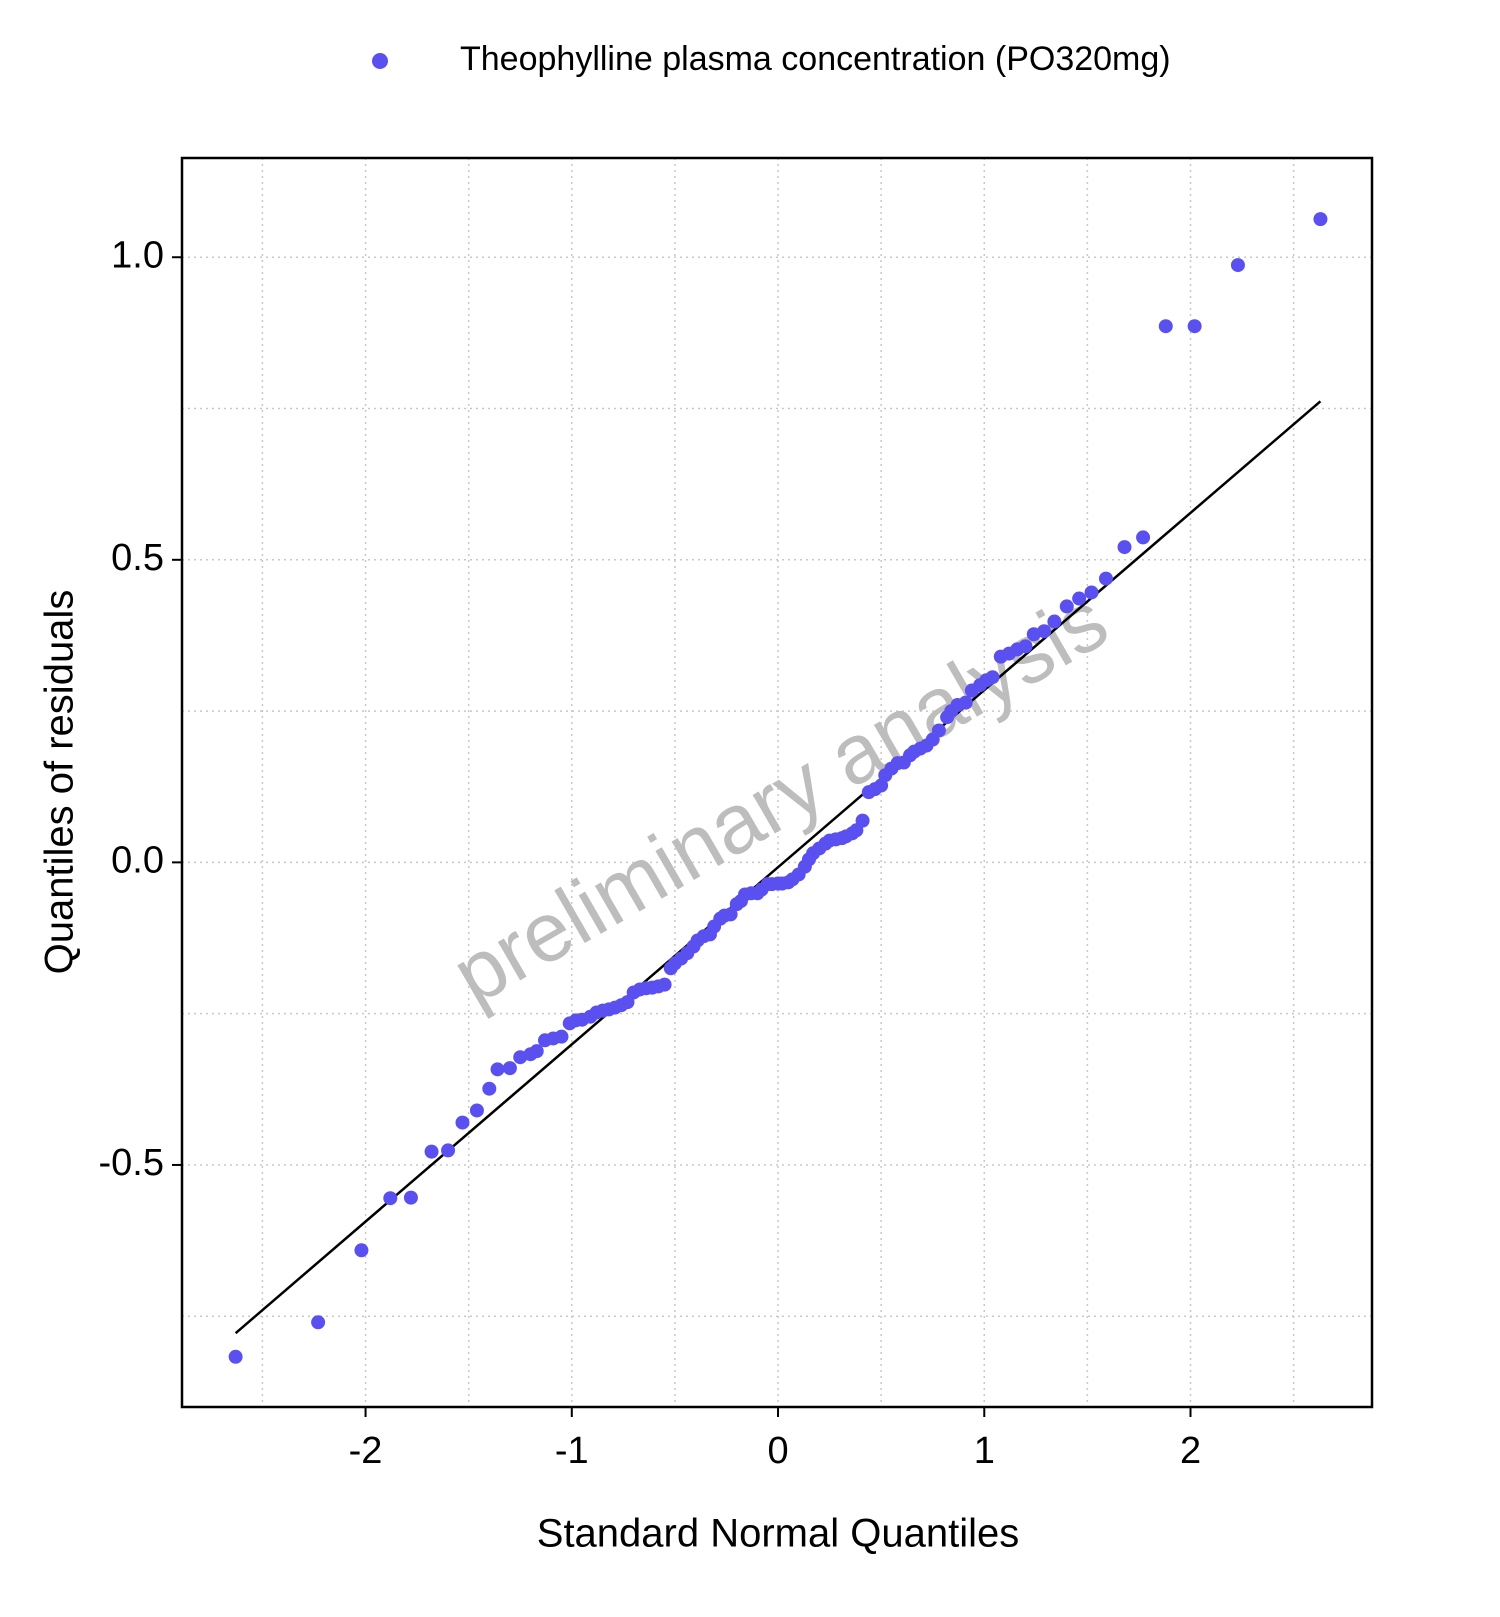 The image size is (1500, 1617). What do you see at coordinates (1190, 1451) in the screenshot?
I see `x-tick-label: 2` at bounding box center [1190, 1451].